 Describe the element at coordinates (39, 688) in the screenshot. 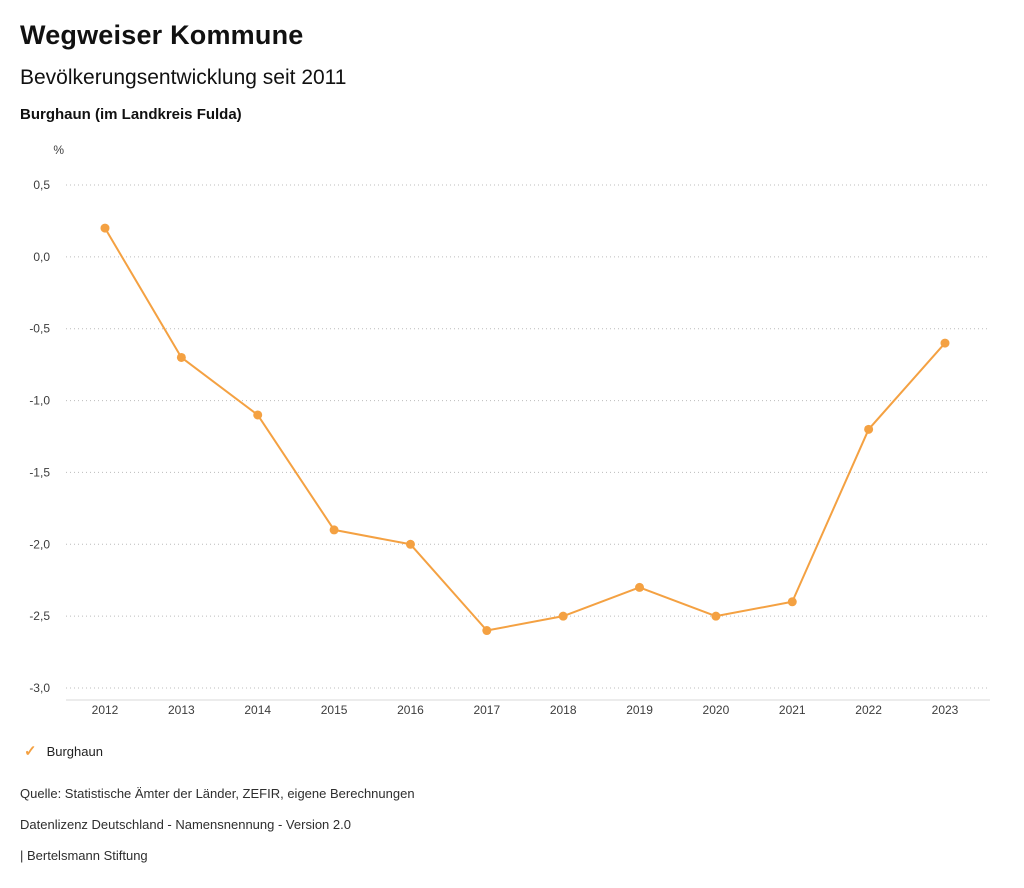

I see `y-tick-label: -3,0` at that location.